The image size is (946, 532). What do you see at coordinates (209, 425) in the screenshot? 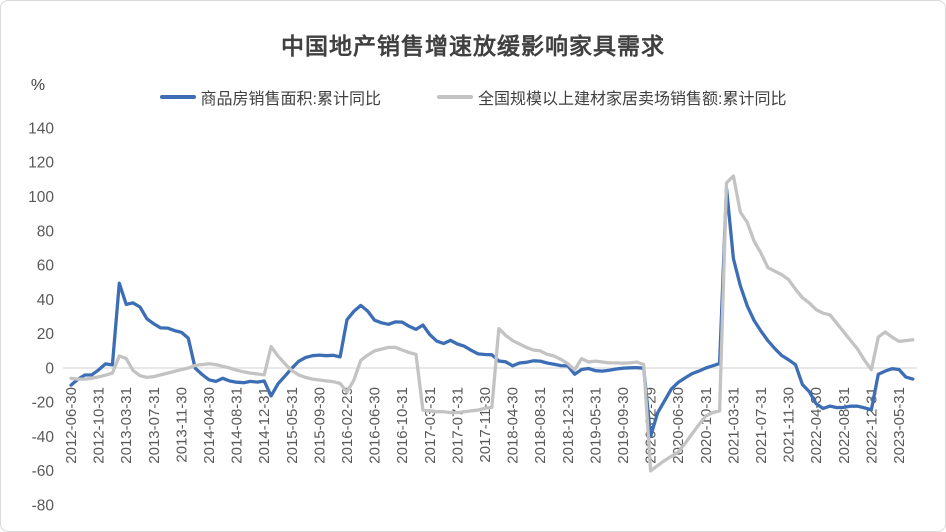
I see `x-tick-label: 2014-04-30` at bounding box center [209, 425].